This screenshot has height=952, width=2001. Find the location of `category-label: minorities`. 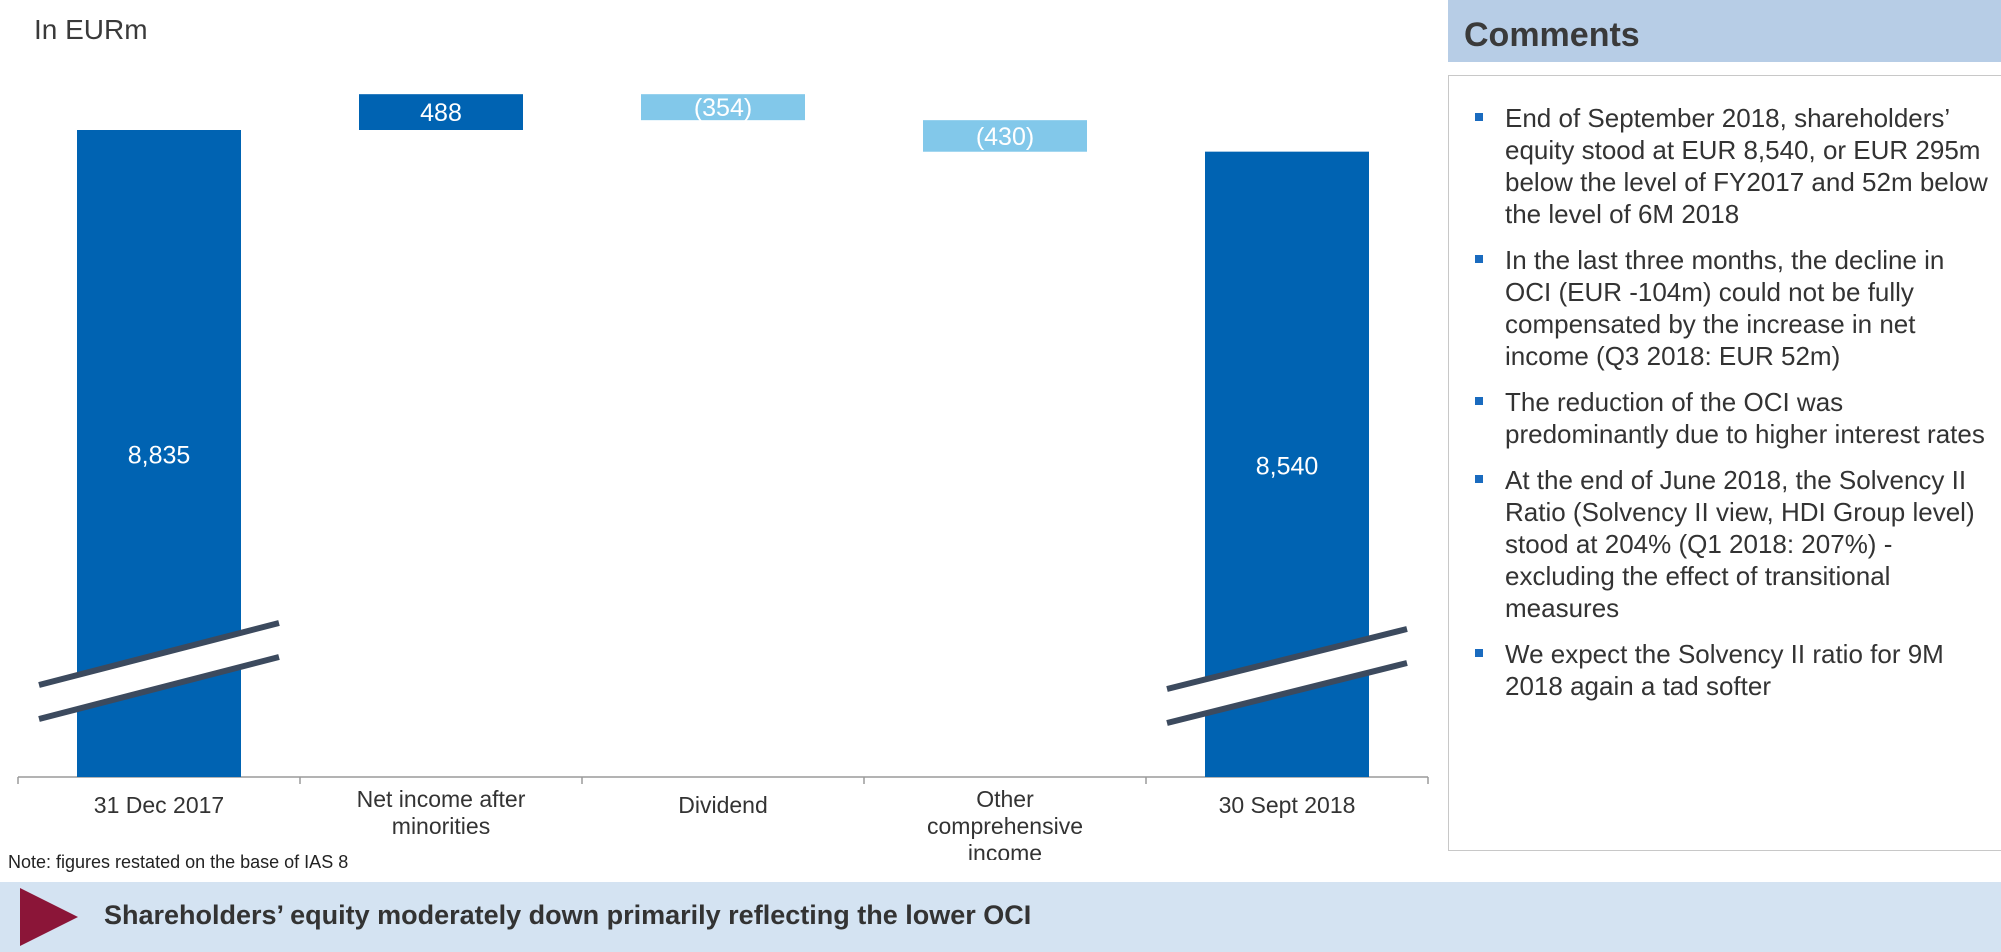

category-label: minorities is located at coordinates (441, 826).